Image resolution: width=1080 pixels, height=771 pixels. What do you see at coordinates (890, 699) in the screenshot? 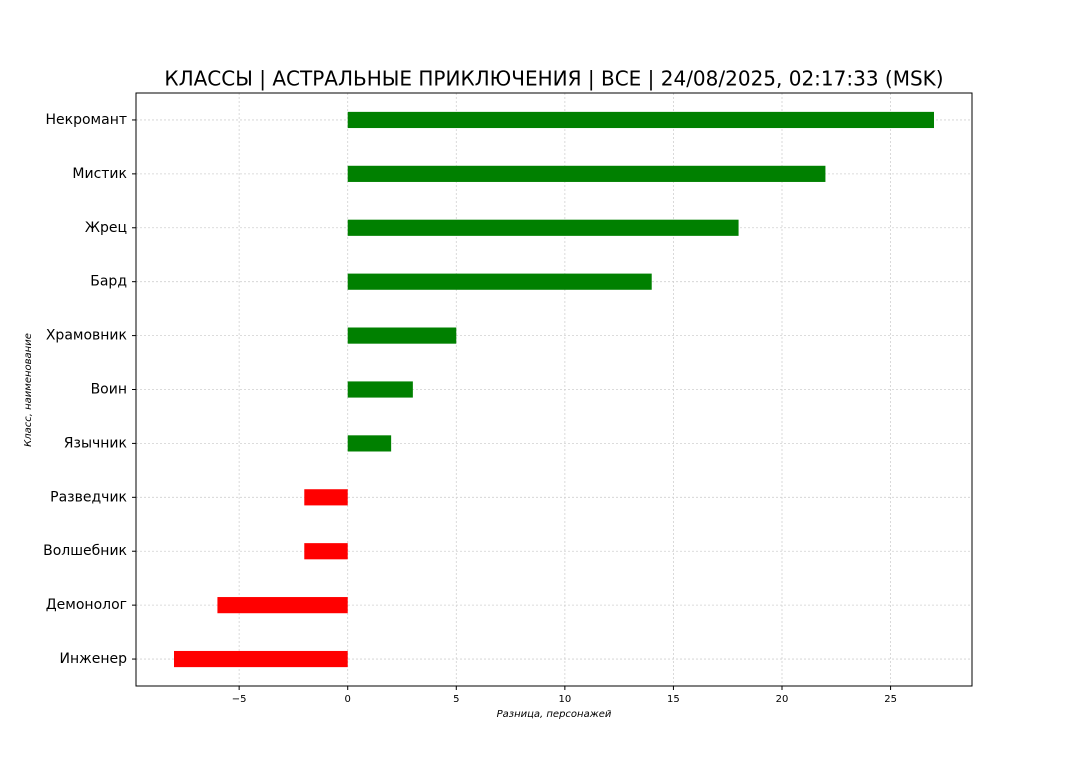
I see `x-tick-label: 25` at bounding box center [890, 699].